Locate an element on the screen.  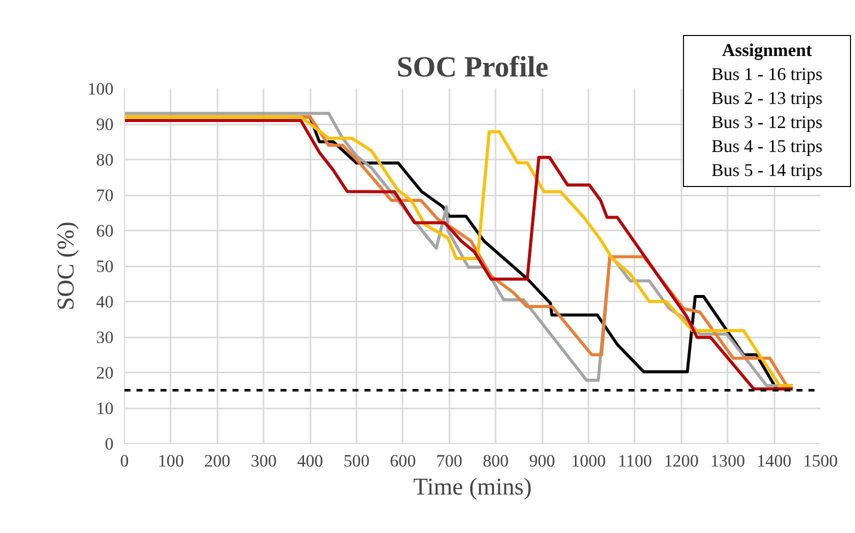
text: Assignment is located at coordinates (766, 50).